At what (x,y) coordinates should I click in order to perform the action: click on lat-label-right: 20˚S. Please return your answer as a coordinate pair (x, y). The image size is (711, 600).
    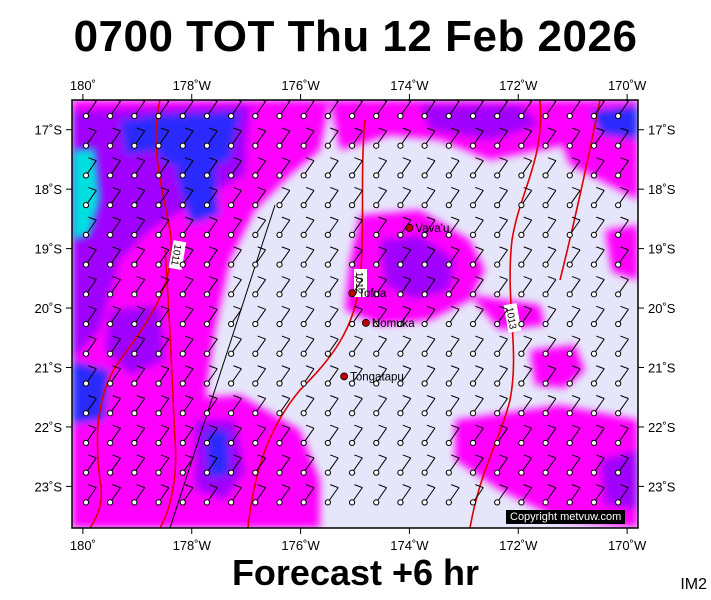
    Looking at the image, I should click on (662, 308).